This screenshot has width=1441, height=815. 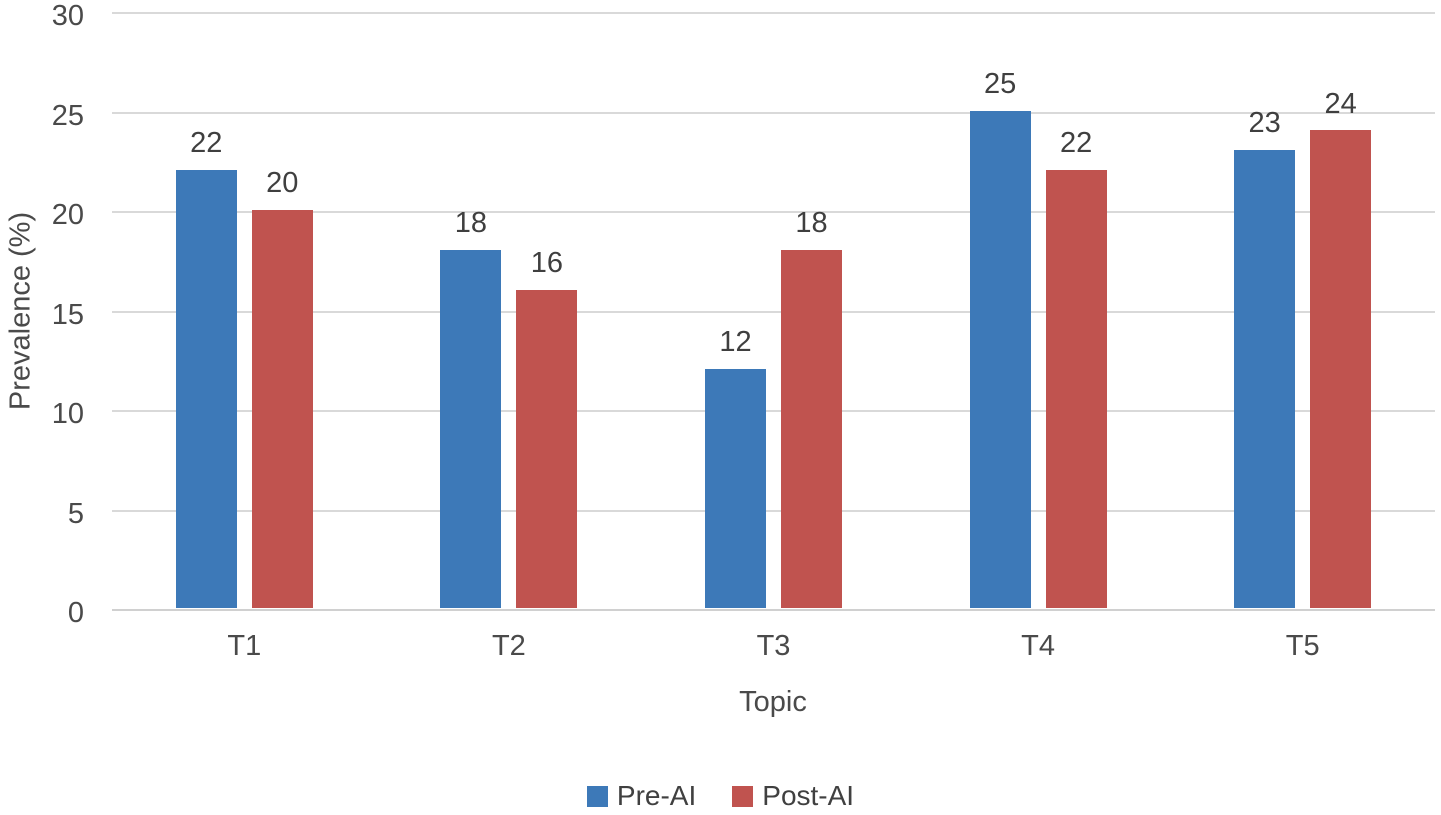 I want to click on legend-item-pre-ai: Pre-AI, so click(x=641, y=796).